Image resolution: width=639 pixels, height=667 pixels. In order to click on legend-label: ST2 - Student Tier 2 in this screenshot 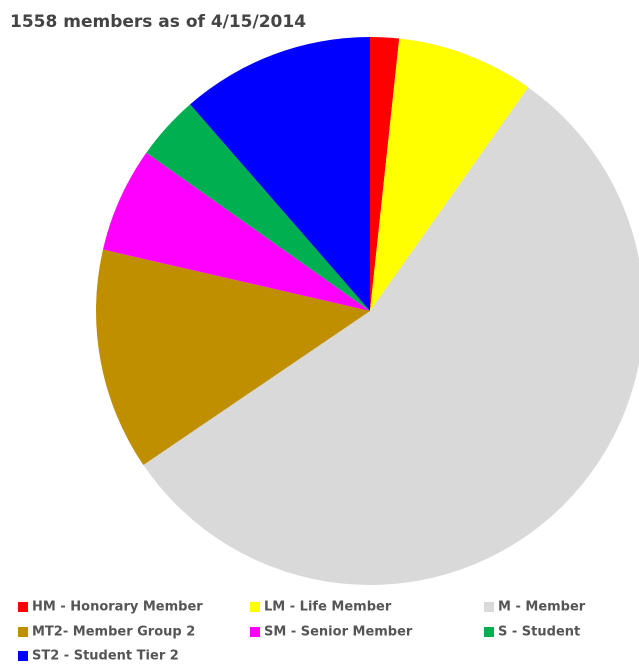, I will do `click(105, 656)`.